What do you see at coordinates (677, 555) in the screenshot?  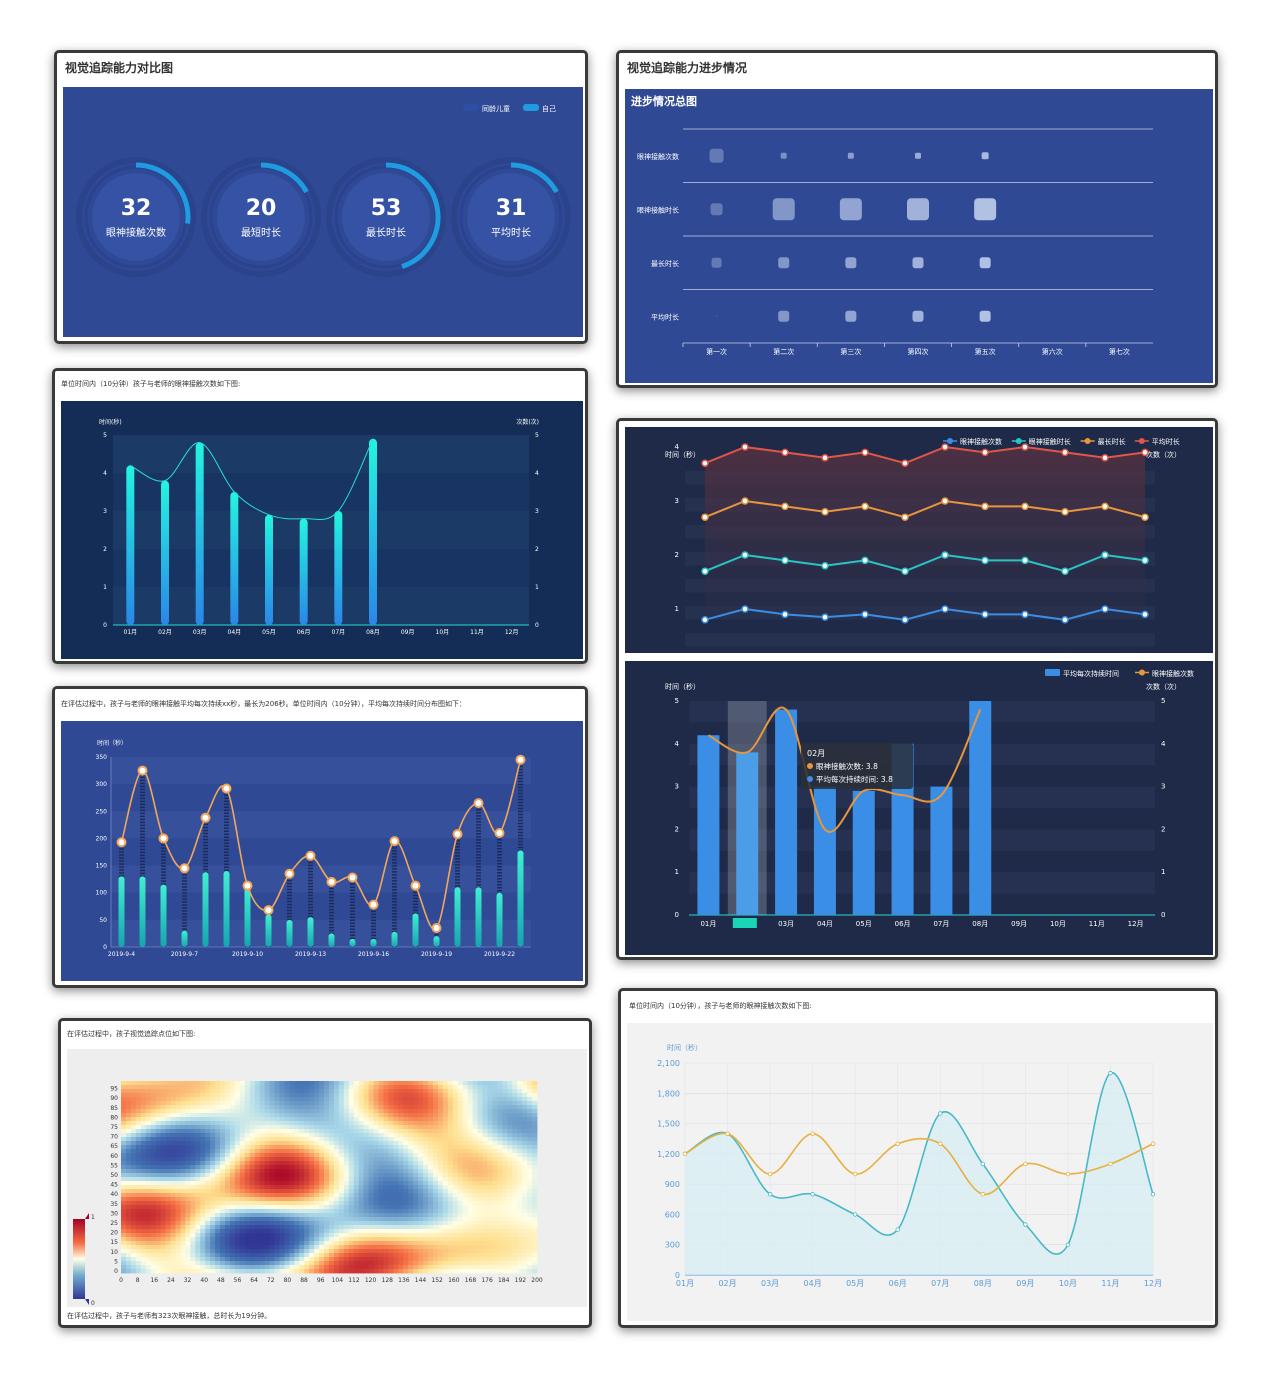 I see `y-tick-1: 2` at bounding box center [677, 555].